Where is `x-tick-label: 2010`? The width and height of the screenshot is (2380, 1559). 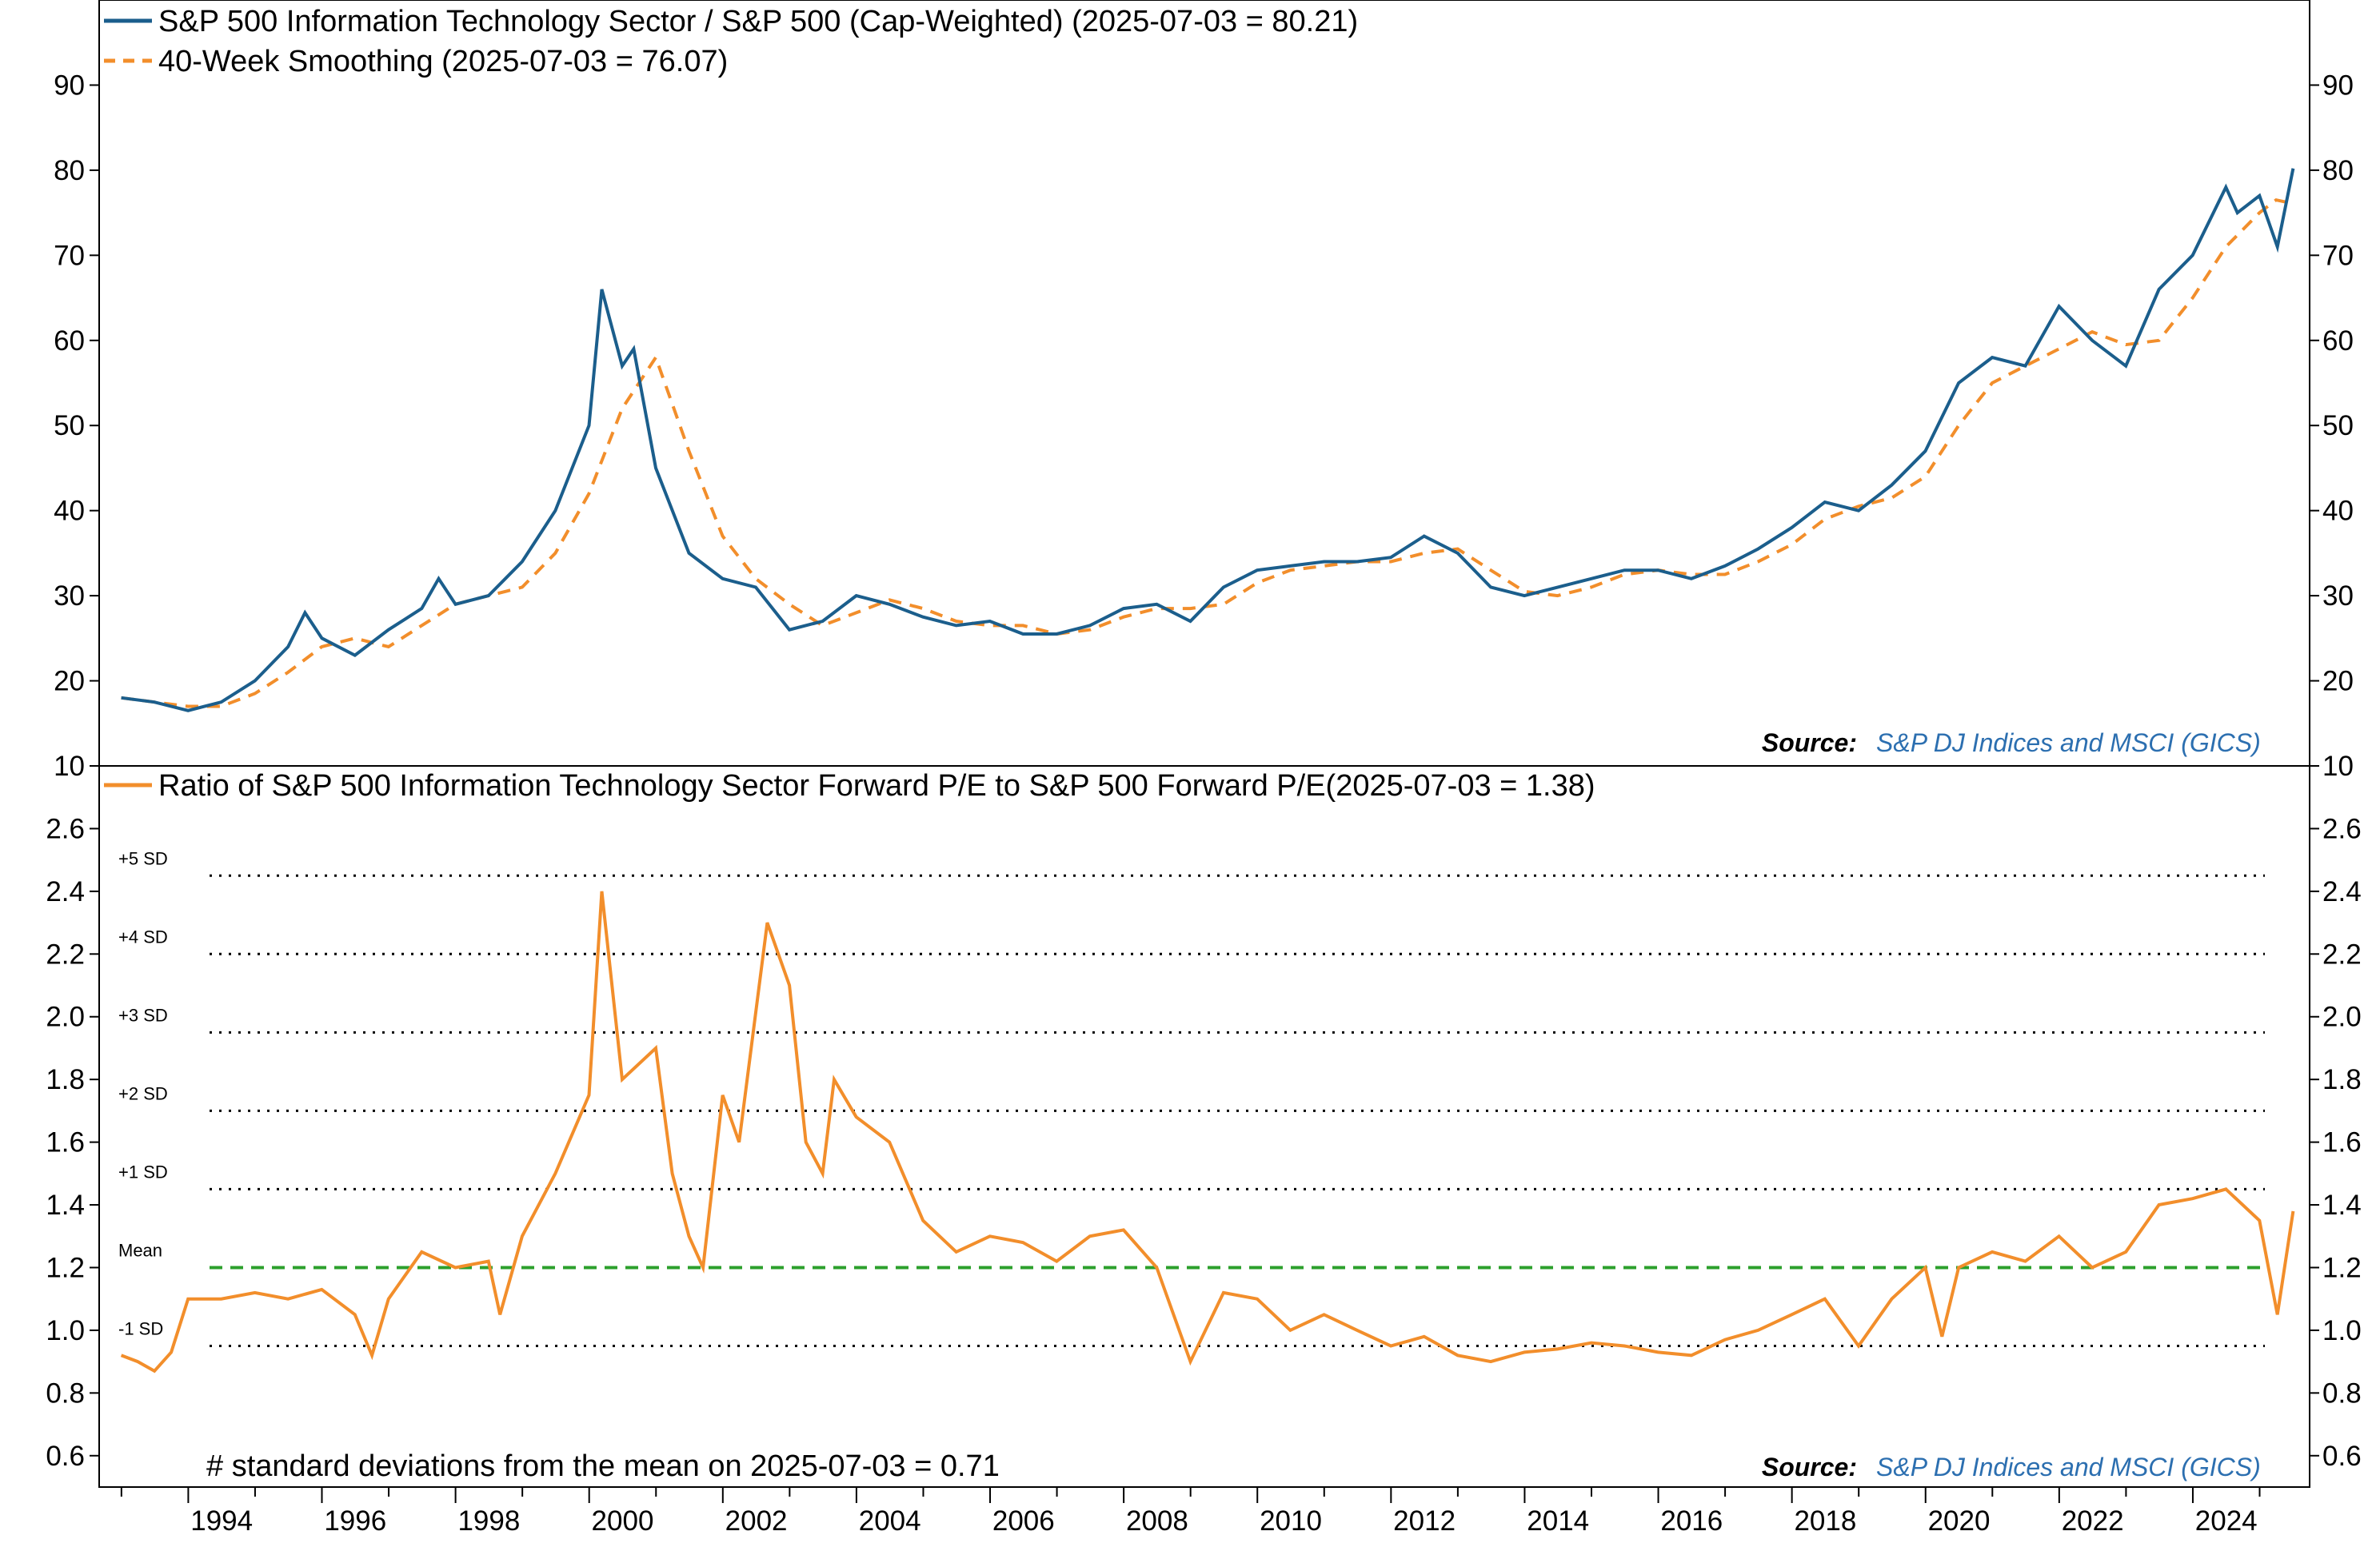
x-tick-label: 2010 is located at coordinates (1291, 1521).